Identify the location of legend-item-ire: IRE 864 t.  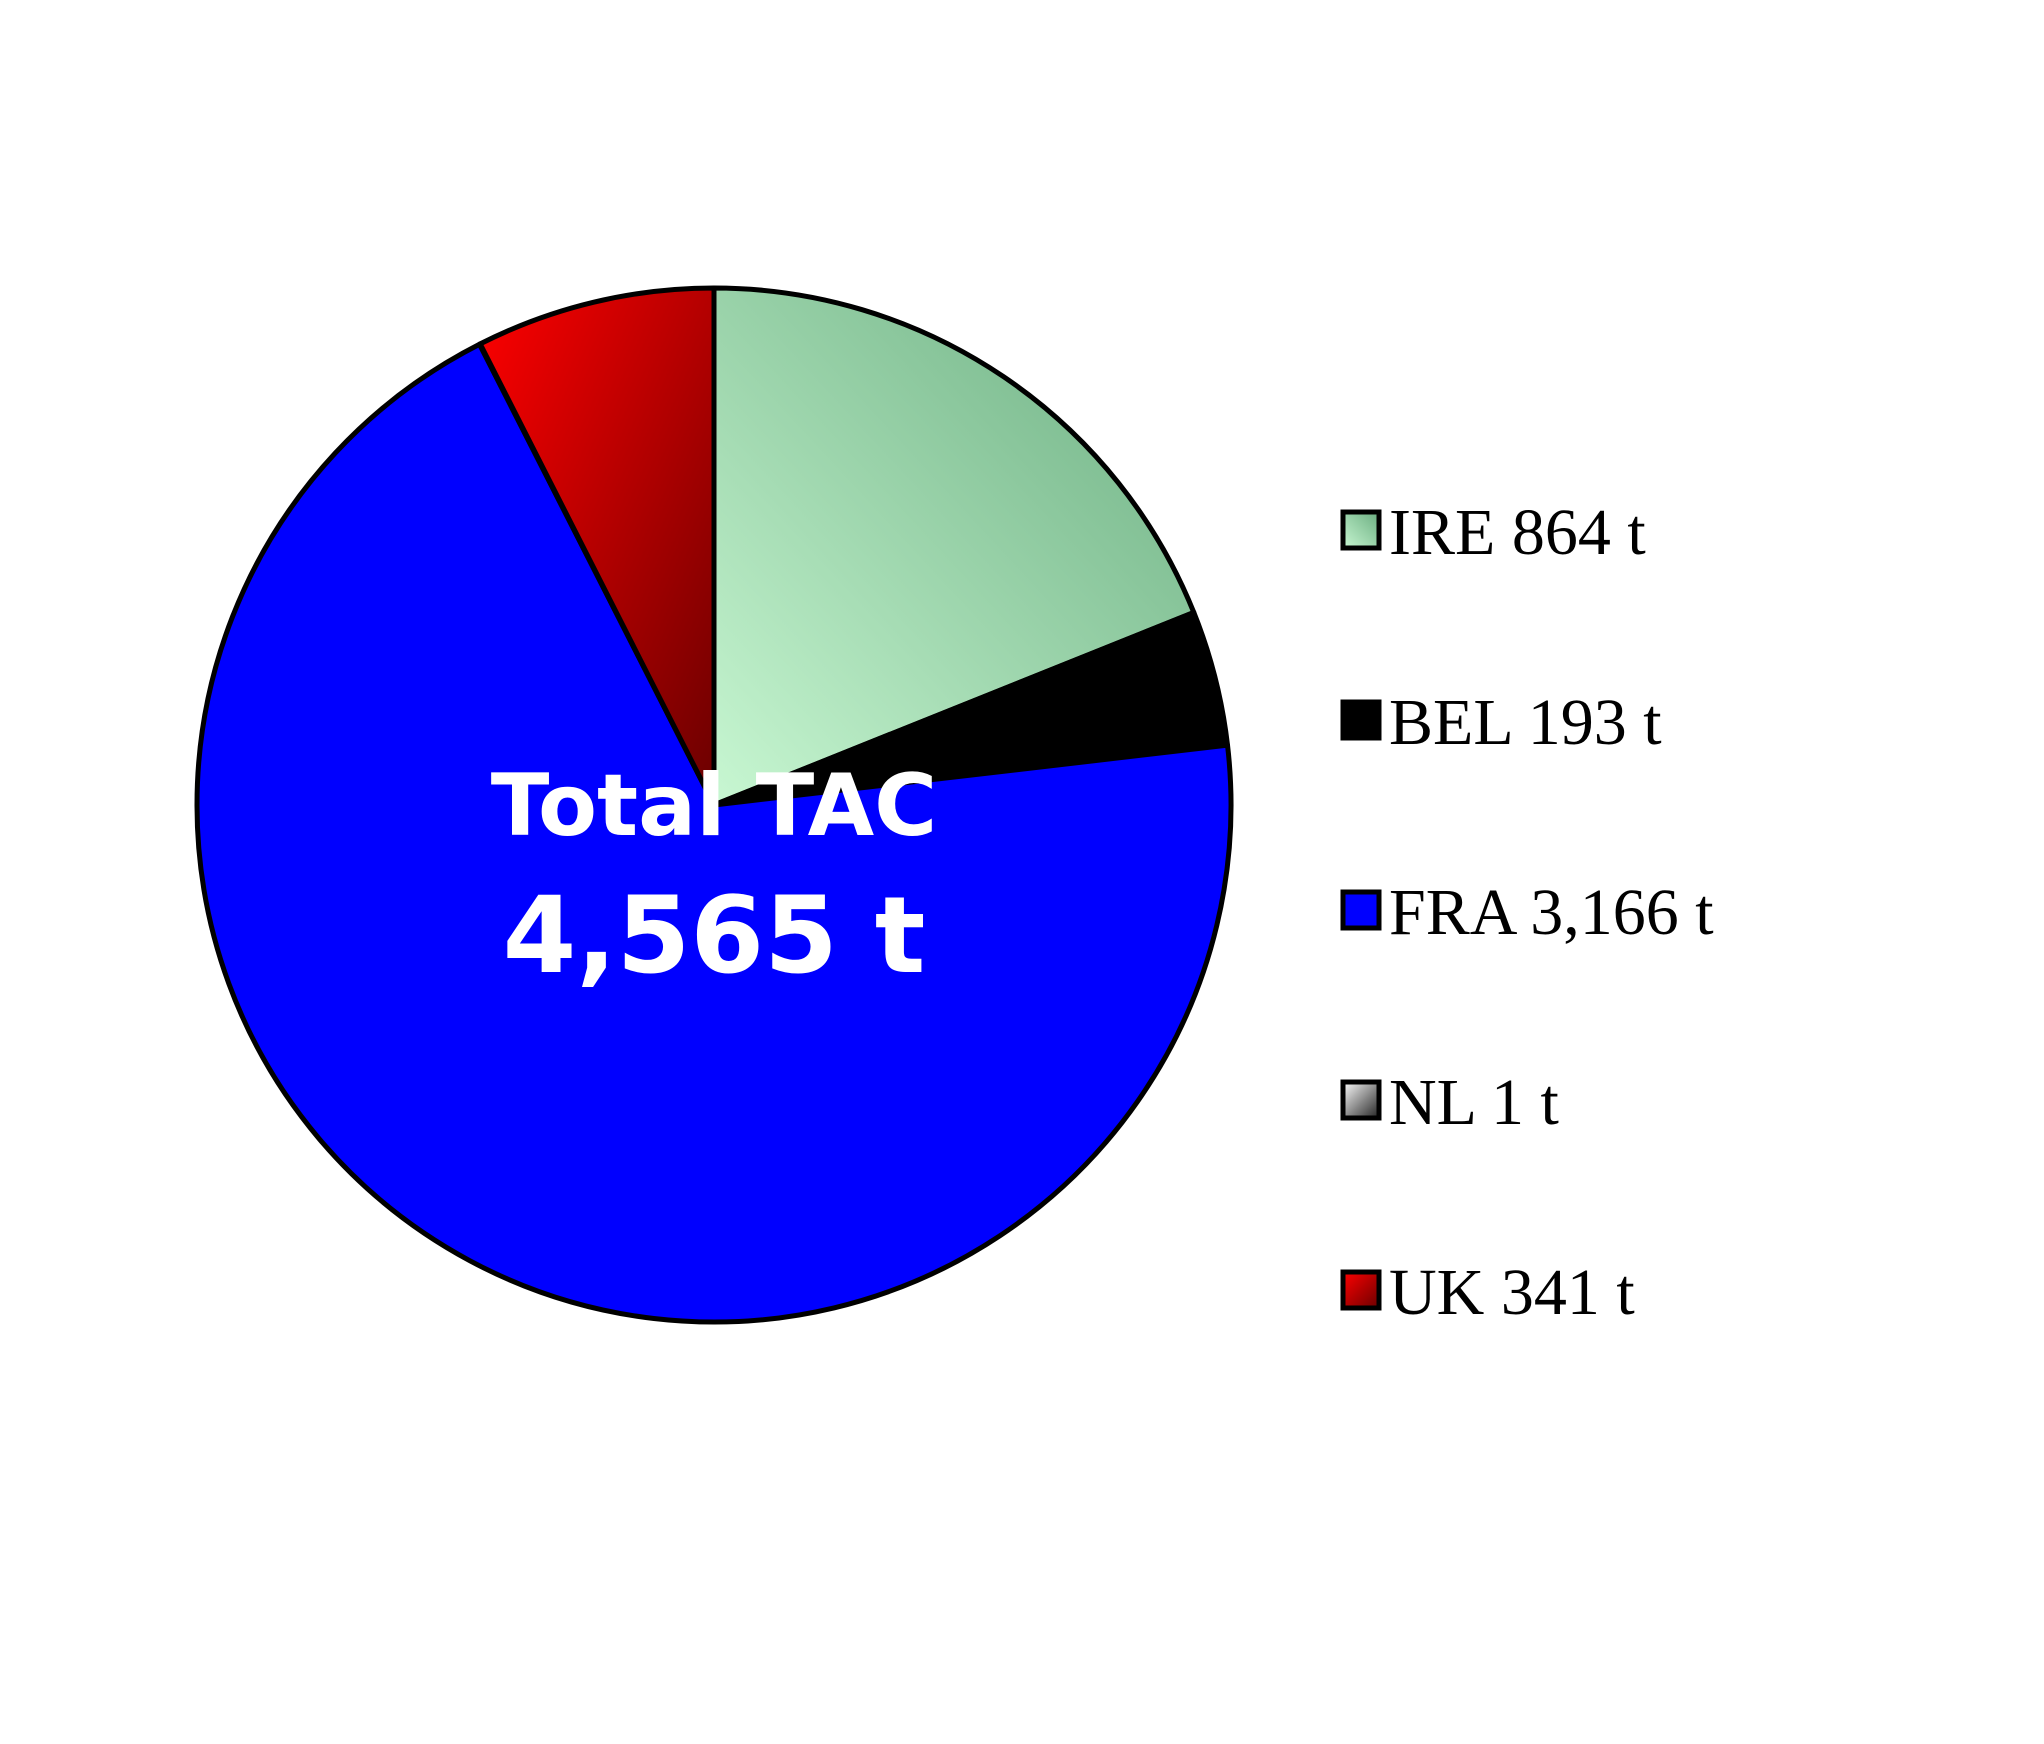
(1493, 532).